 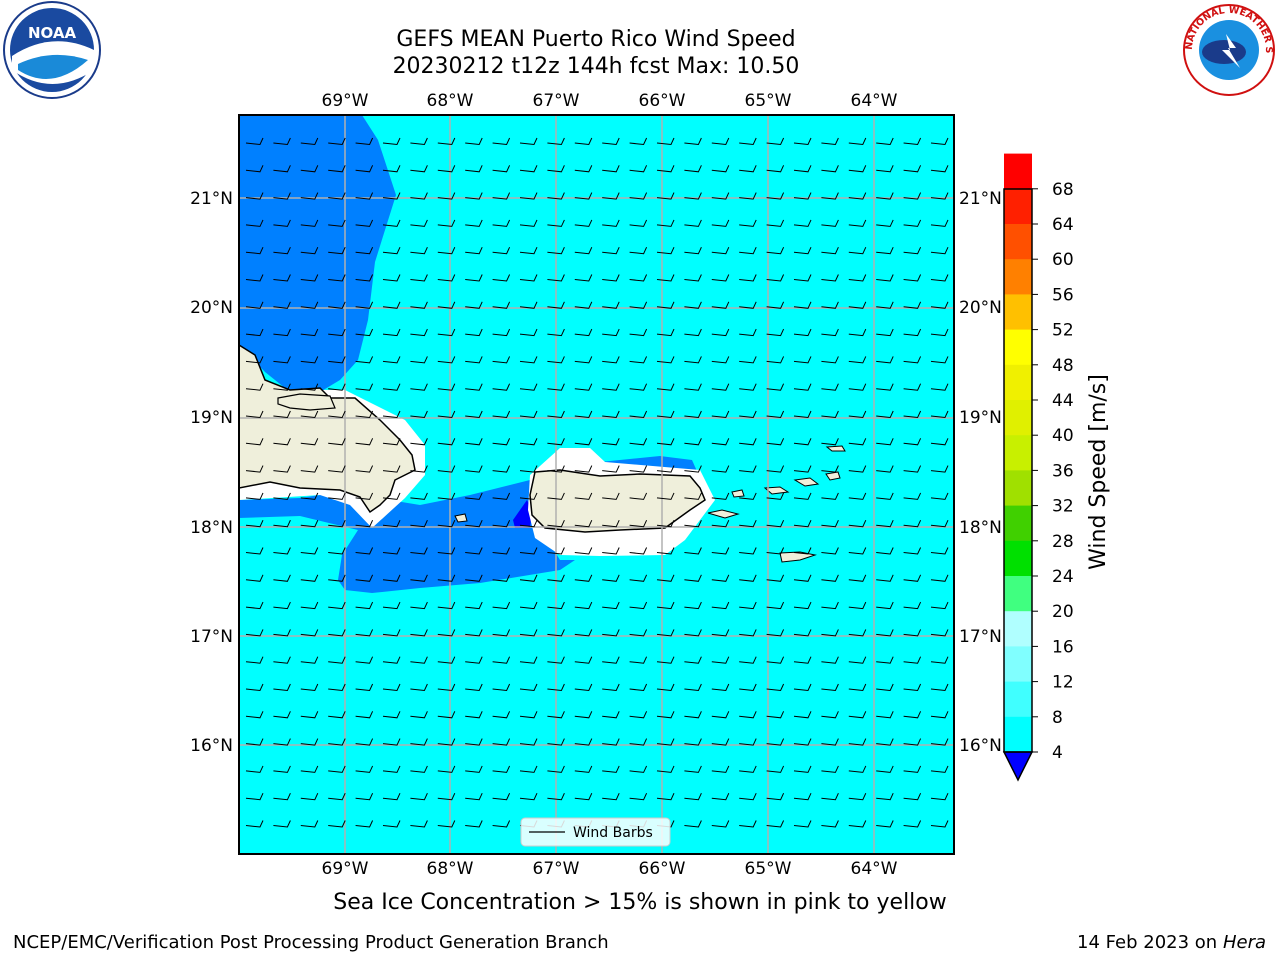 What do you see at coordinates (345, 101) in the screenshot?
I see `lon-label-top: 69°W` at bounding box center [345, 101].